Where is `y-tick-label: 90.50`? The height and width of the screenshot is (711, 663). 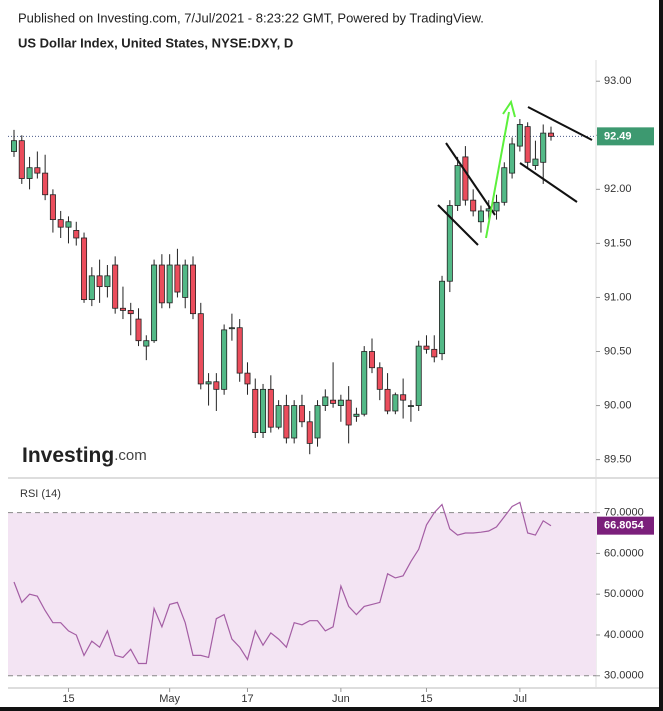
y-tick-label: 90.50 is located at coordinates (618, 351).